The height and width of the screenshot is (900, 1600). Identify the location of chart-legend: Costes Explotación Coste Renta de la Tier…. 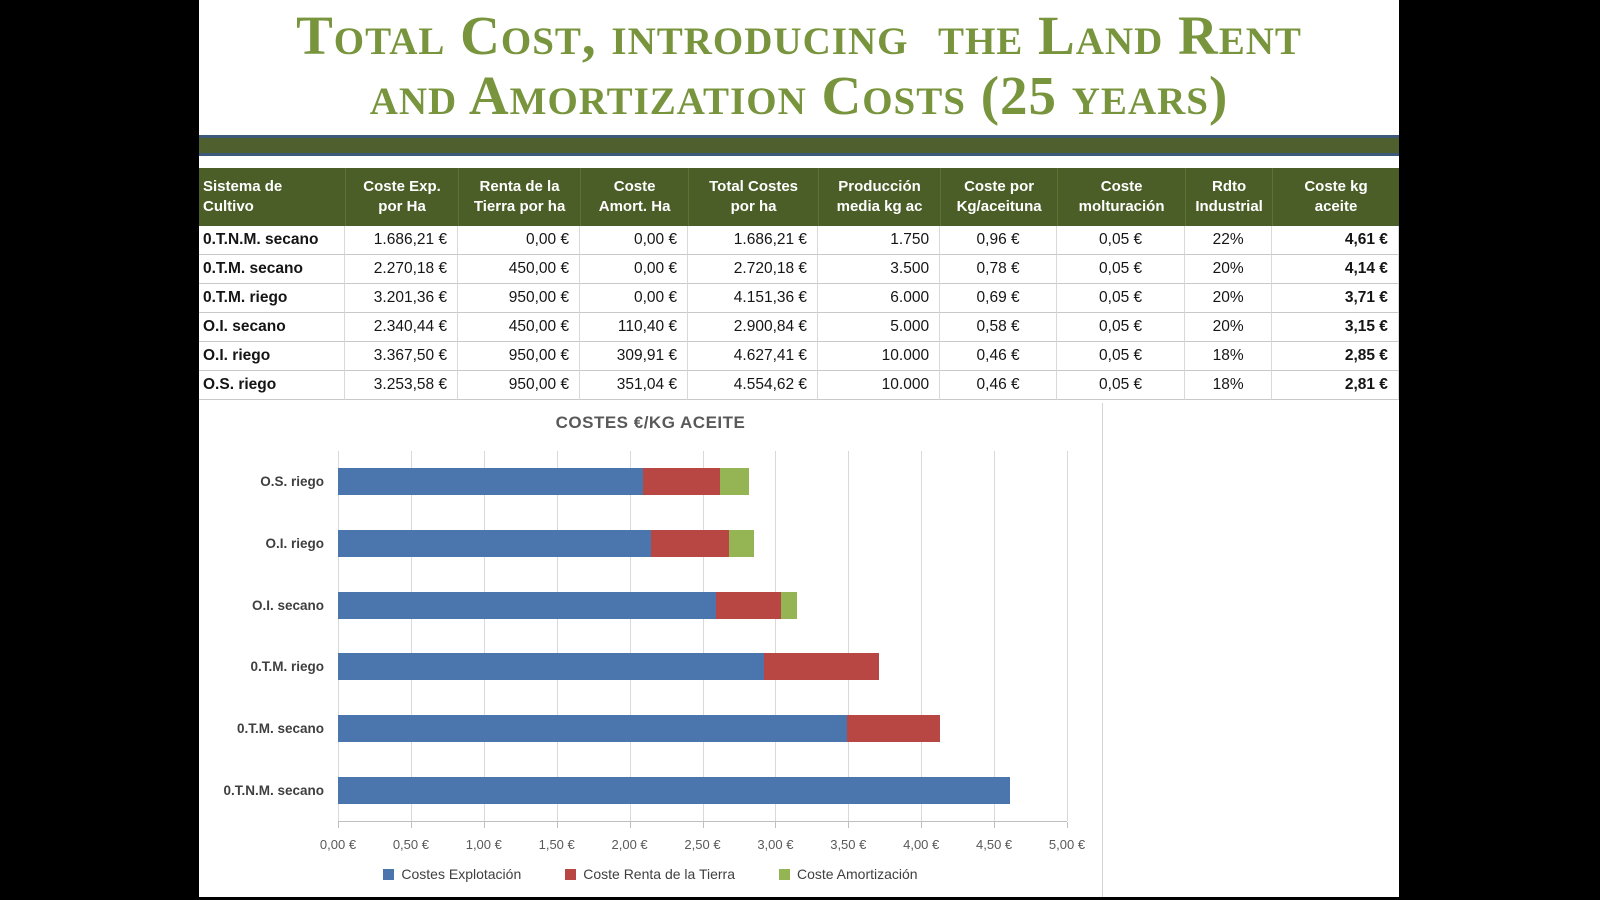
(650, 874).